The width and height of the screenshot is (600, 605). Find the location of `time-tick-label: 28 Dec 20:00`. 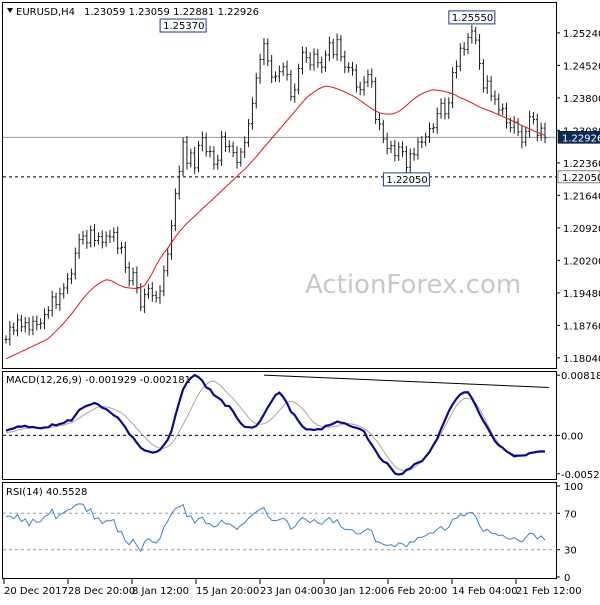

time-tick-label: 28 Dec 20:00 is located at coordinates (101, 591).